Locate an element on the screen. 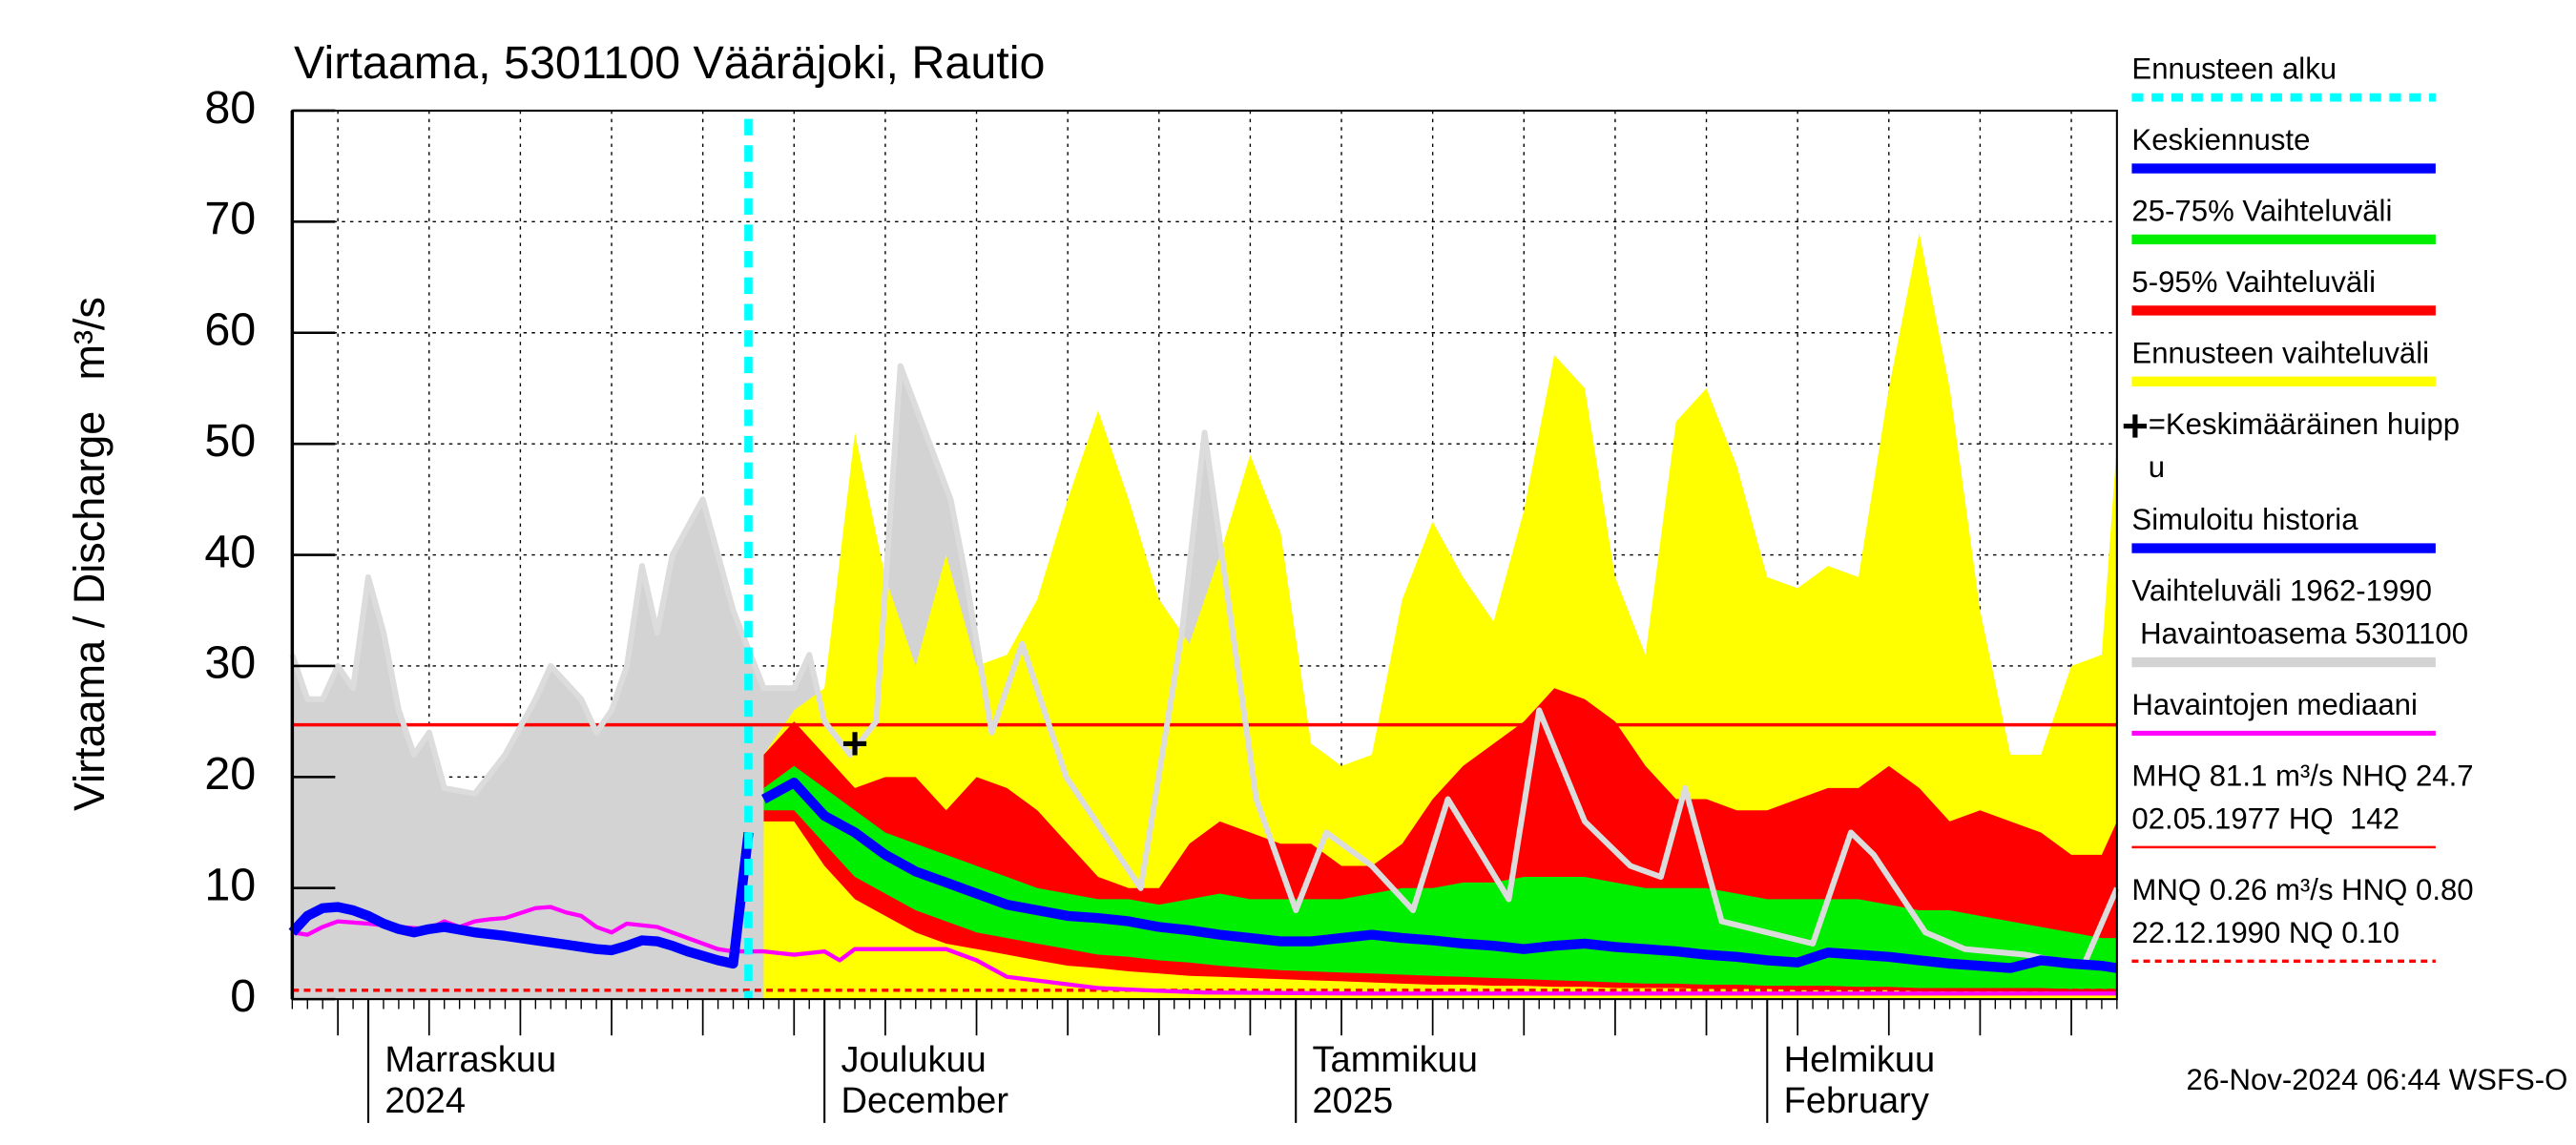  x-tick-sublabel: 2024 is located at coordinates (425, 1101).